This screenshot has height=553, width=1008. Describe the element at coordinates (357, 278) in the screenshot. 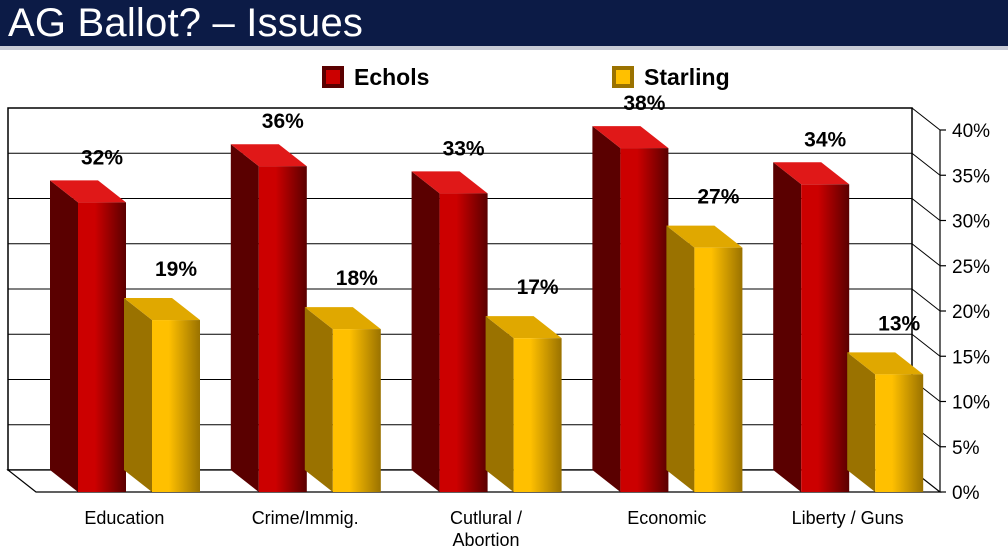

I see `data-label: 18%` at that location.